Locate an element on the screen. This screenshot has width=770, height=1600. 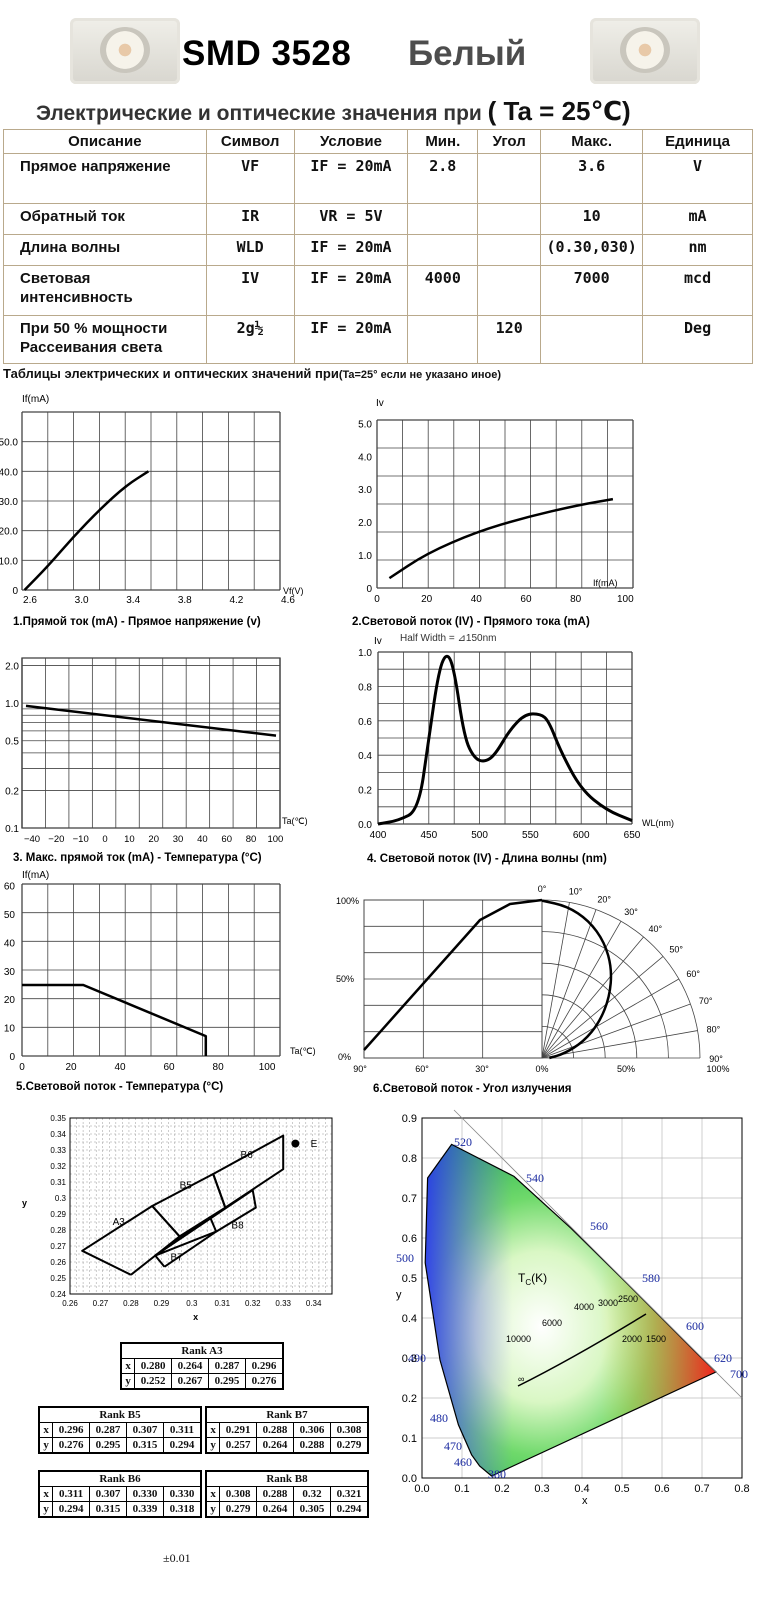
y-tick-label: 0% is located at coordinates (344, 1057).